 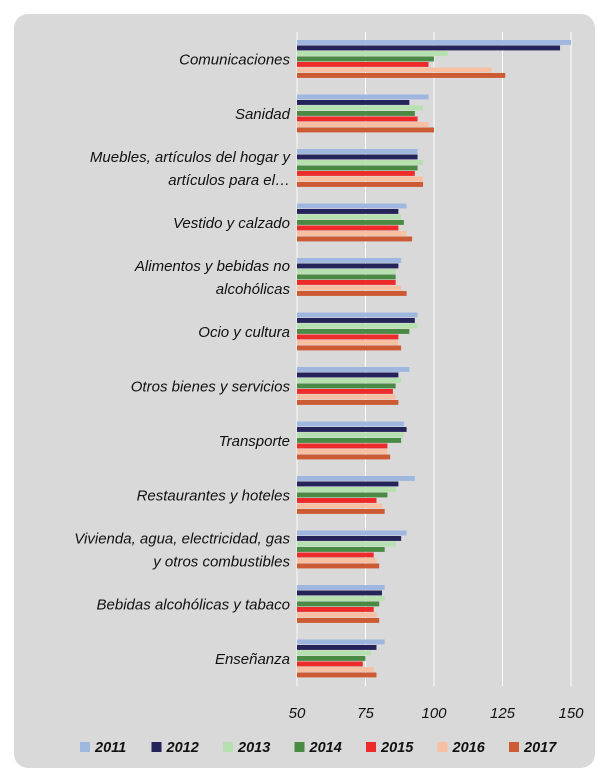 I want to click on legend-label: 2015, so click(x=397, y=748).